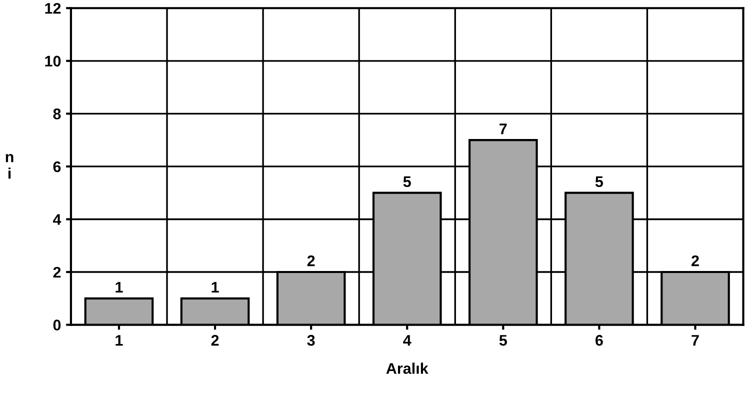  Describe the element at coordinates (407, 340) in the screenshot. I see `x-tick-label: 4` at that location.